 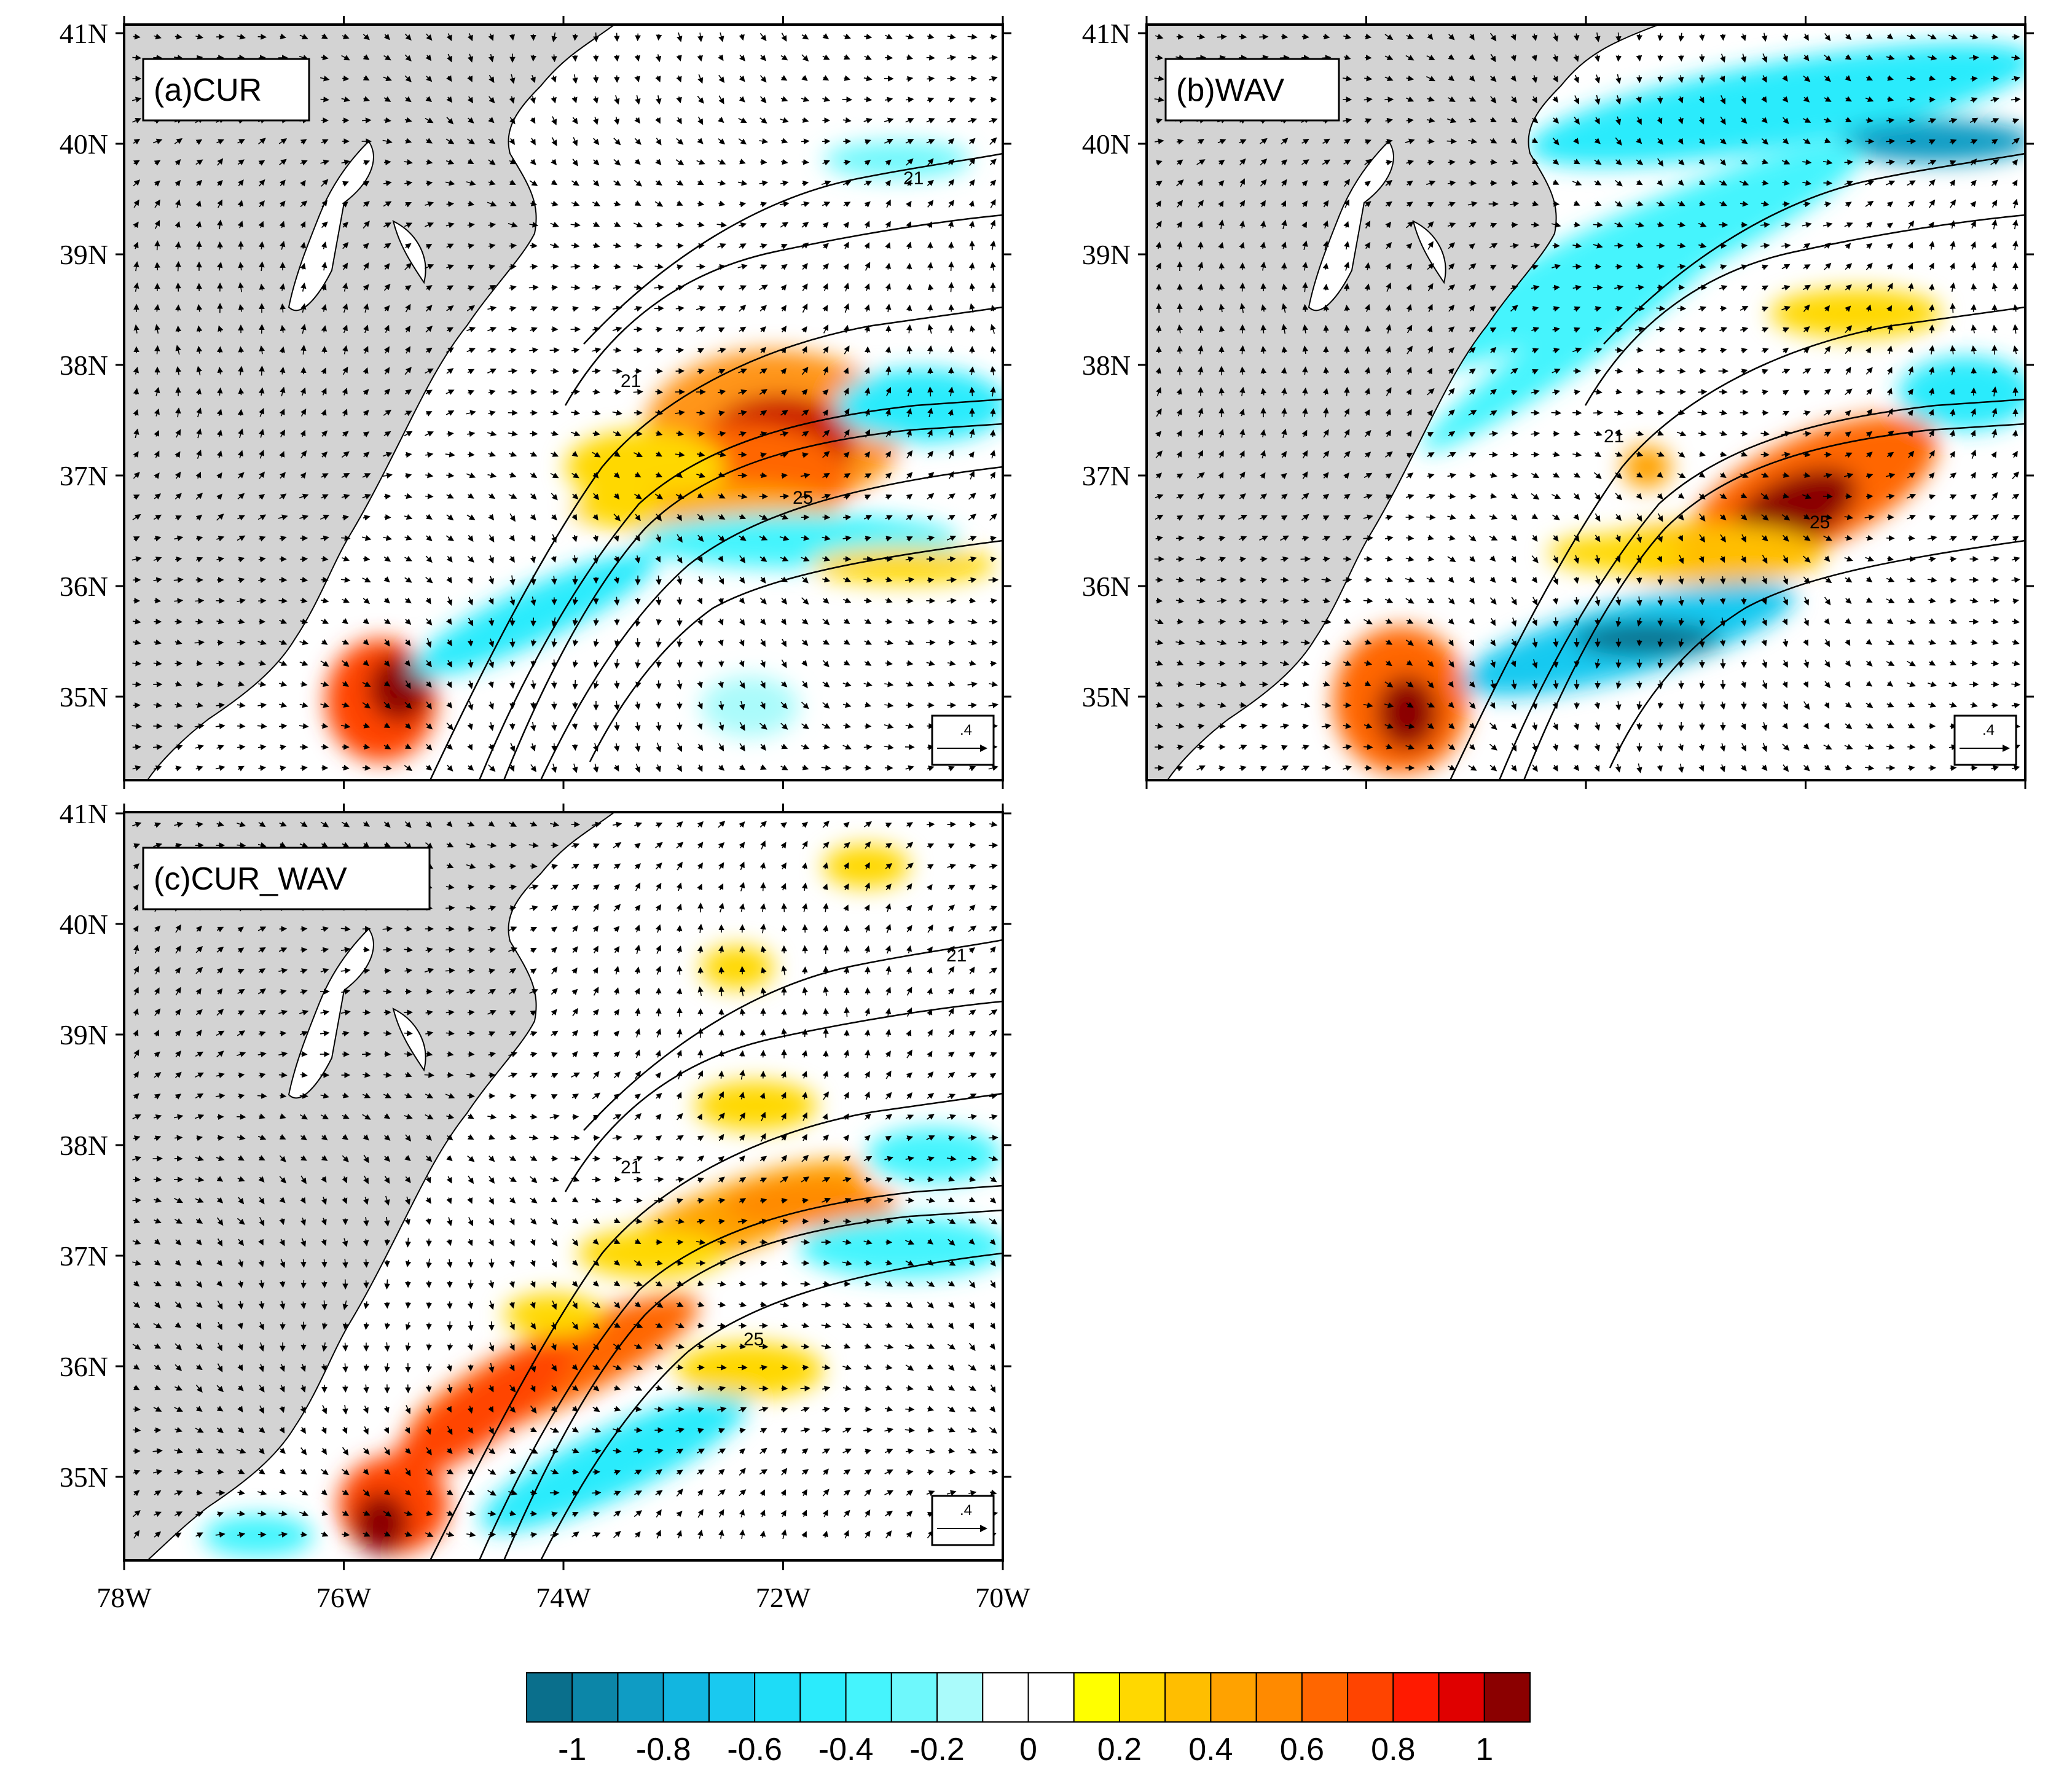 What do you see at coordinates (1028, 1719) in the screenshot?
I see `colorbar: -1 -0.8 -0.6 -0.4 -0.2 0 0.2 0.4 0.6 0.8 1` at bounding box center [1028, 1719].